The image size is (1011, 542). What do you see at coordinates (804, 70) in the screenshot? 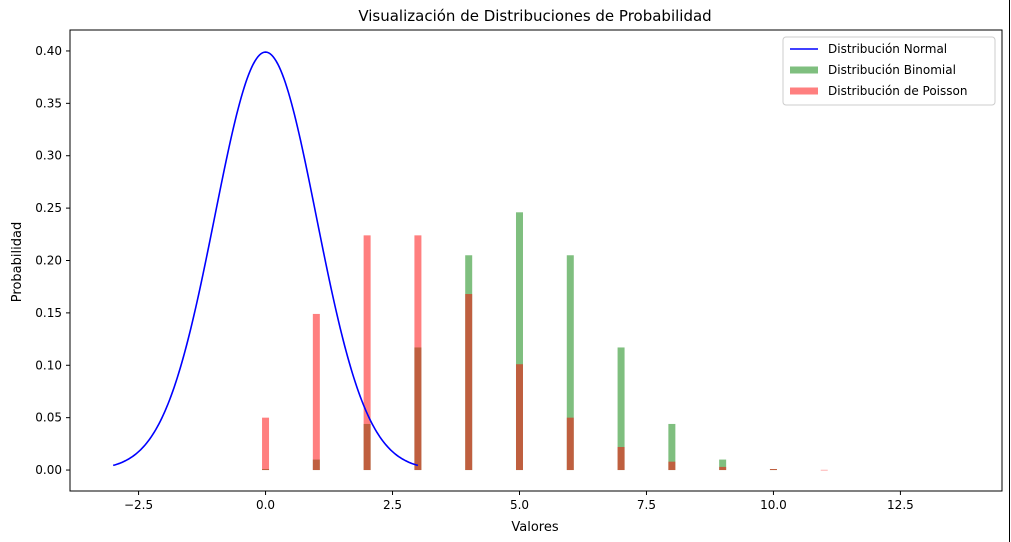
I see `legend-swatch-binomial` at bounding box center [804, 70].